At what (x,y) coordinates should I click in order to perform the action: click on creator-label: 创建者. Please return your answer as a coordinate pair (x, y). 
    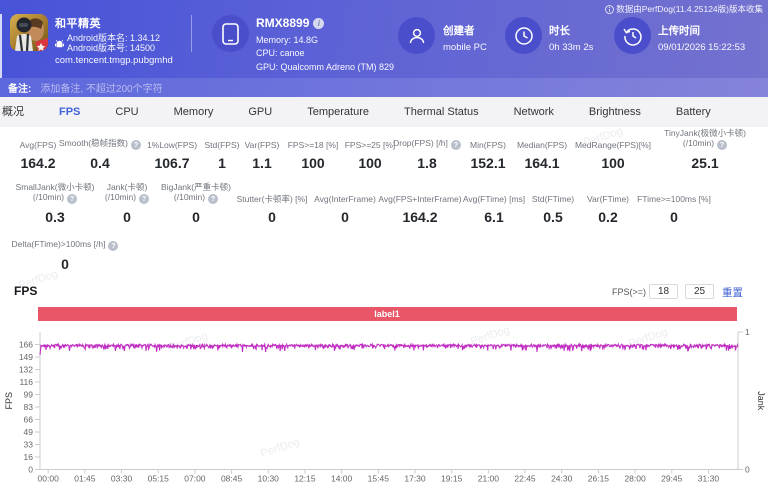
    Looking at the image, I should click on (459, 31).